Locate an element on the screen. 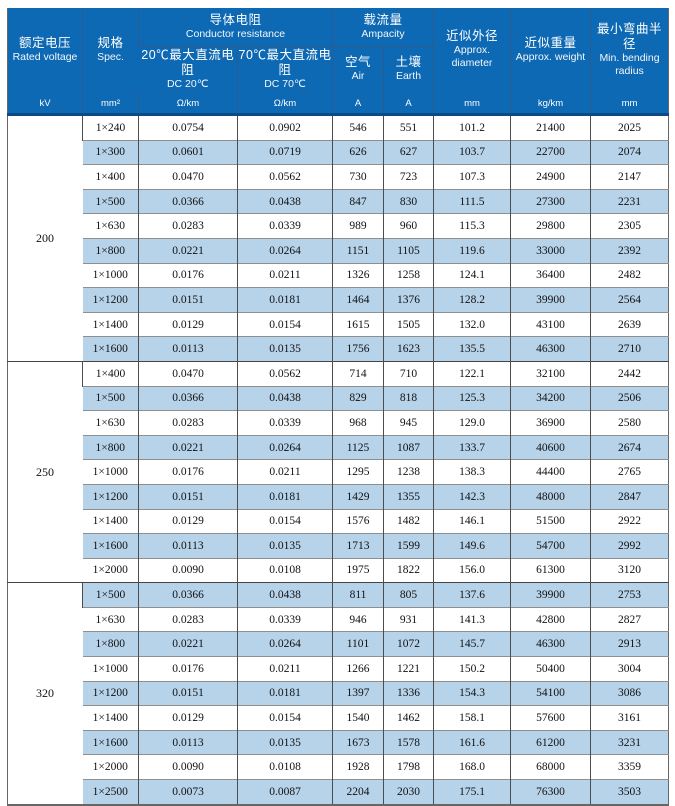 Image resolution: width=675 pixels, height=806 pixels. ampacity-air-cell: 1101 is located at coordinates (358, 644).